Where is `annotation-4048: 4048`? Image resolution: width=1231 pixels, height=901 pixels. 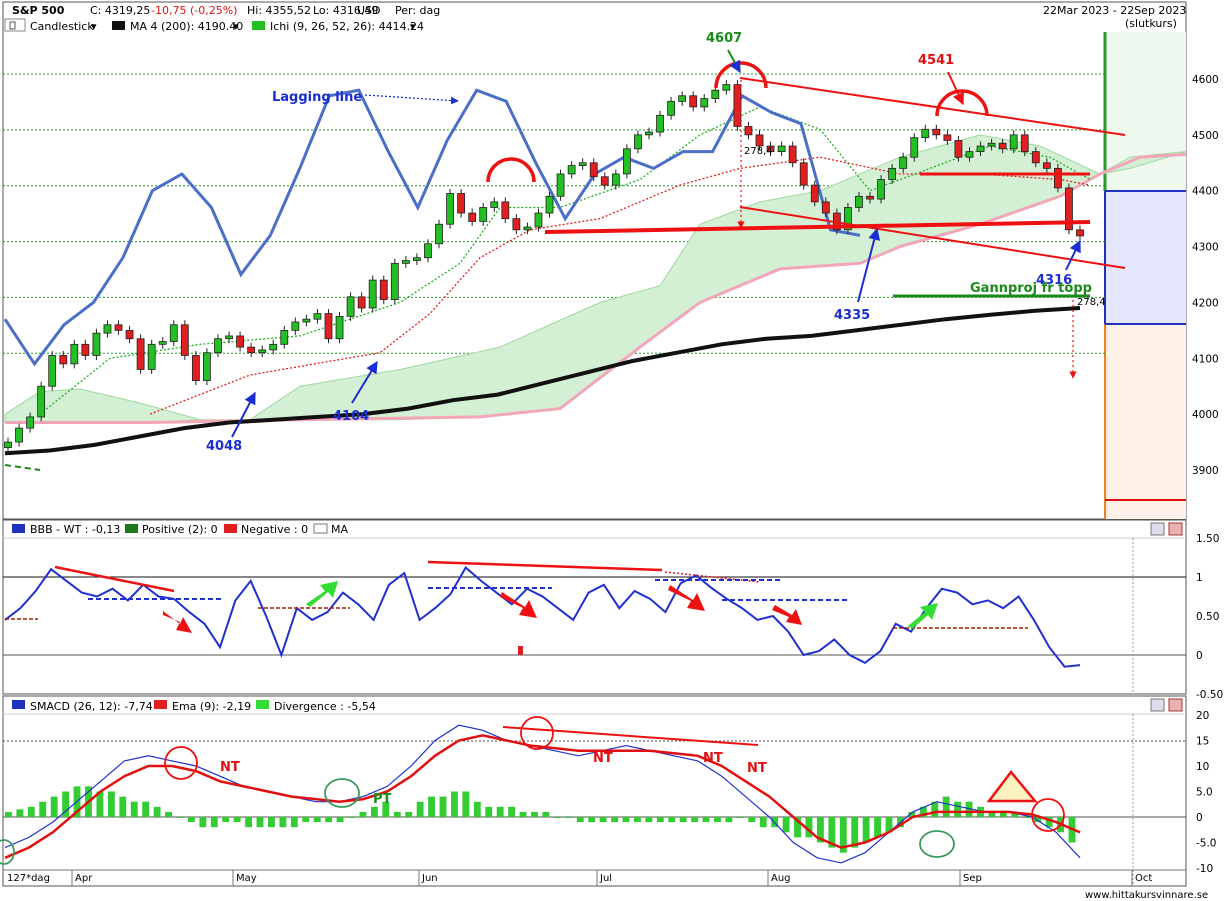
annotation-4048: 4048 is located at coordinates (224, 446).